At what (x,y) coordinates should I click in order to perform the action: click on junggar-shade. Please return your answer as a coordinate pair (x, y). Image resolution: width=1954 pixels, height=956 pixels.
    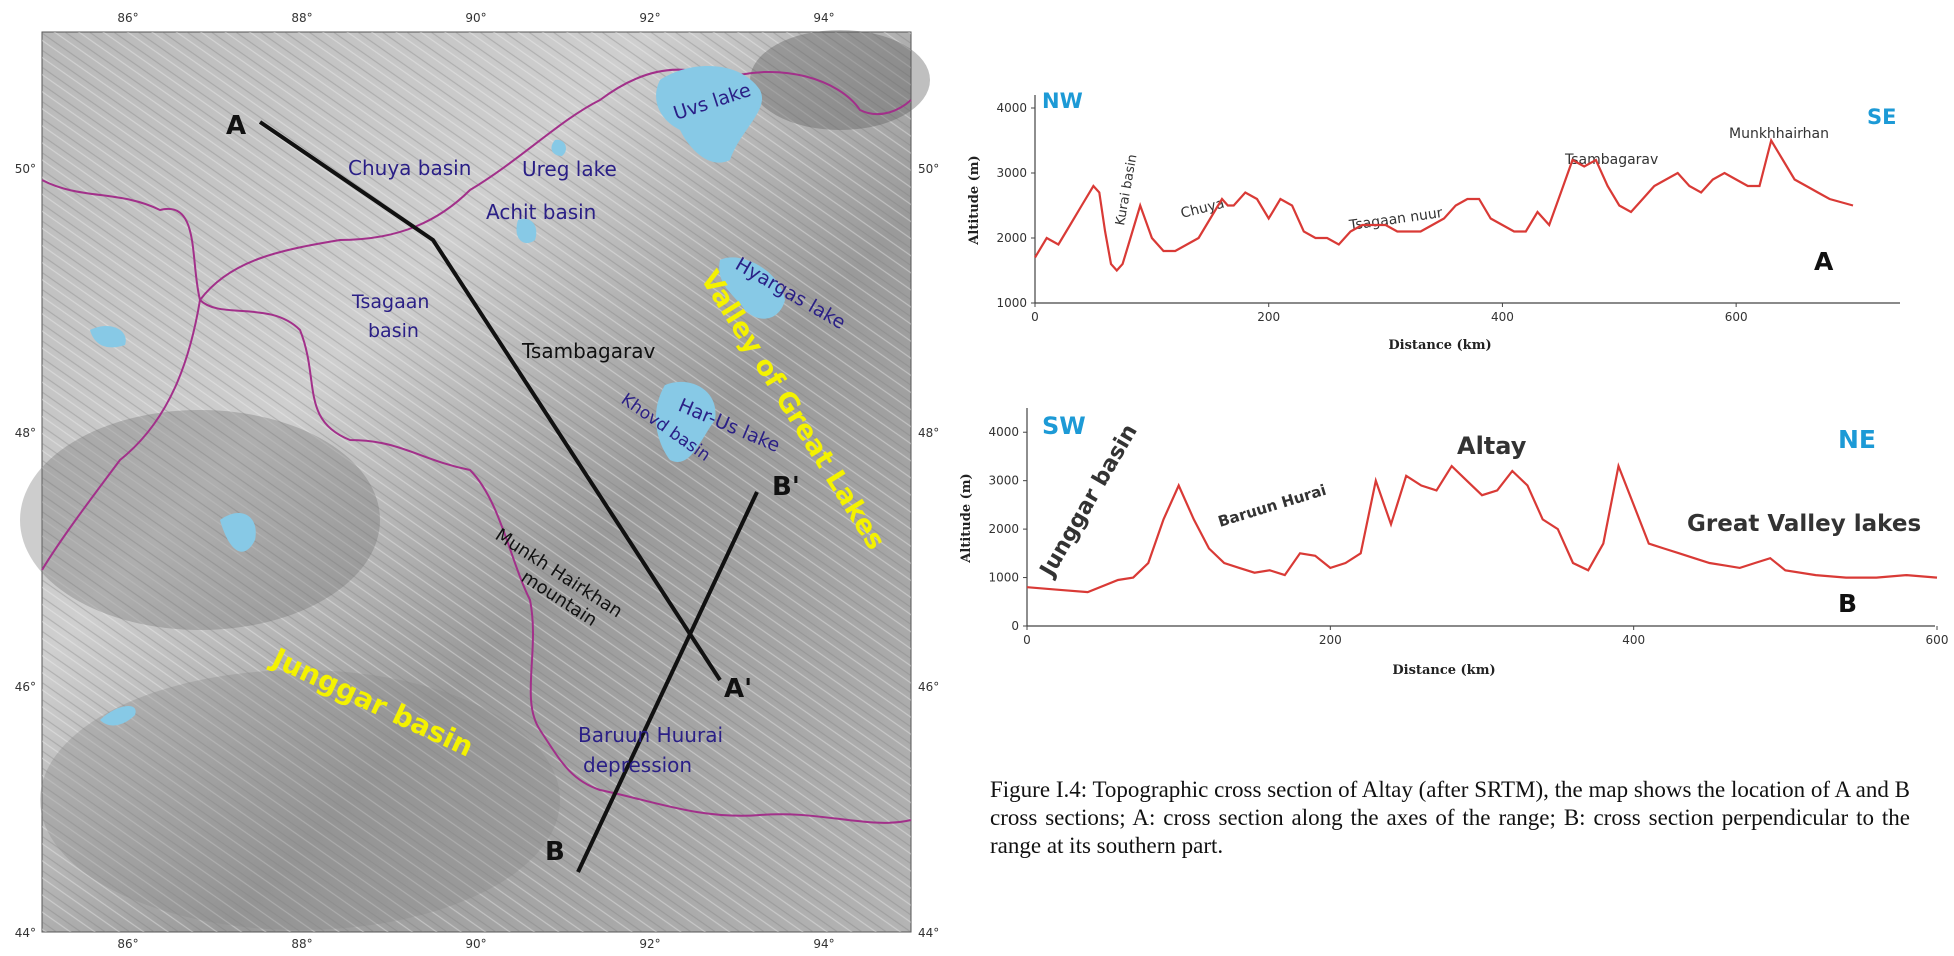
    Looking at the image, I should click on (300, 800).